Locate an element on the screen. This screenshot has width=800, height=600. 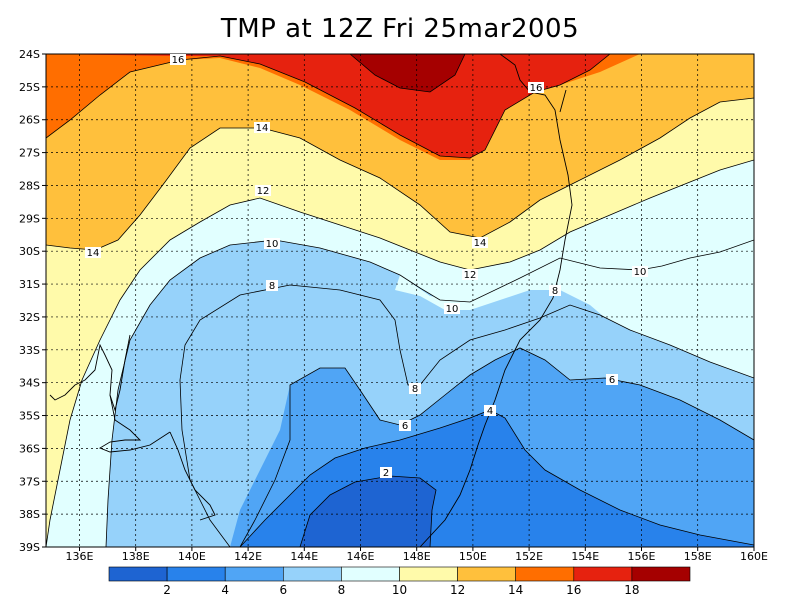
lon-label: 142E is located at coordinates (248, 556).